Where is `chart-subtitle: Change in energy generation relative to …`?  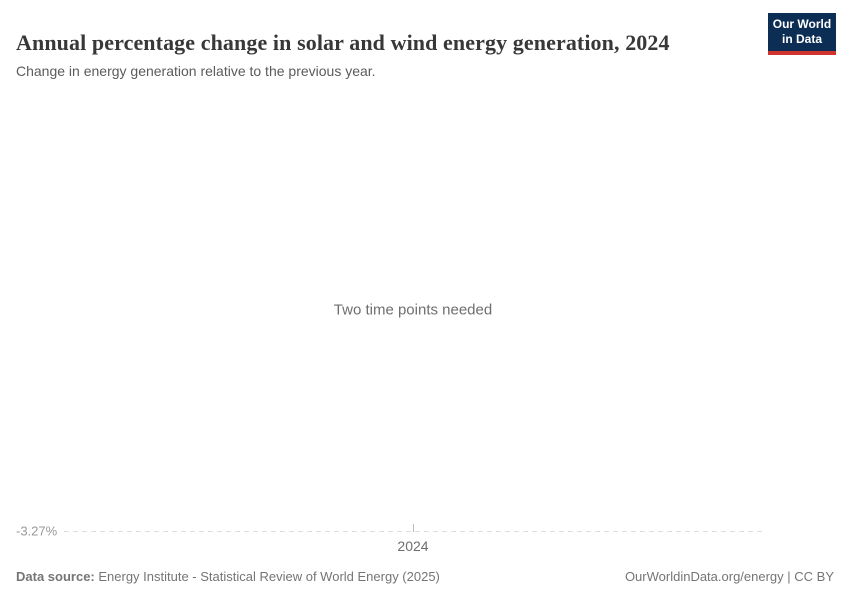 chart-subtitle: Change in energy generation relative to … is located at coordinates (196, 71).